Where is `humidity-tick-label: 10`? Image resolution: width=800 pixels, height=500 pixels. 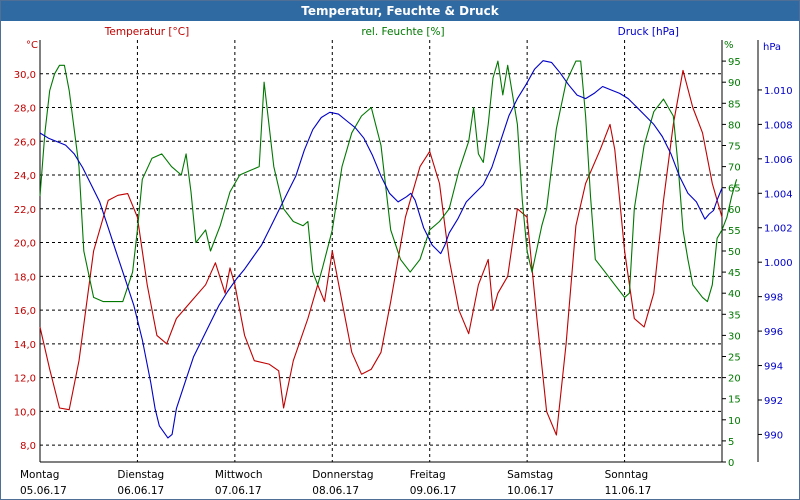
humidity-tick-label: 10 is located at coordinates (734, 421).